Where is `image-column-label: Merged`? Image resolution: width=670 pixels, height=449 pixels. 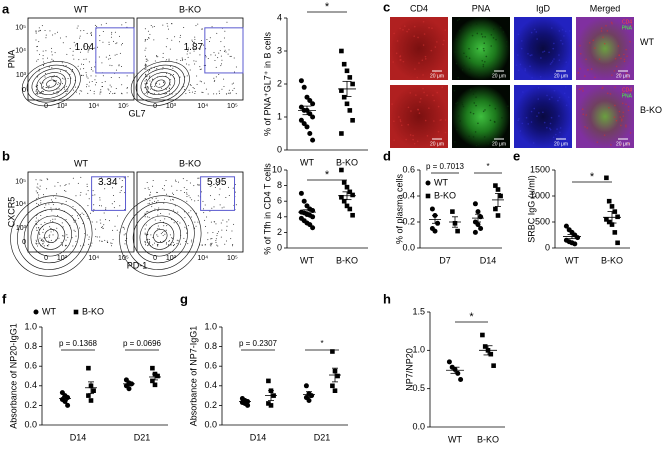 image-column-label: Merged is located at coordinates (605, 8).